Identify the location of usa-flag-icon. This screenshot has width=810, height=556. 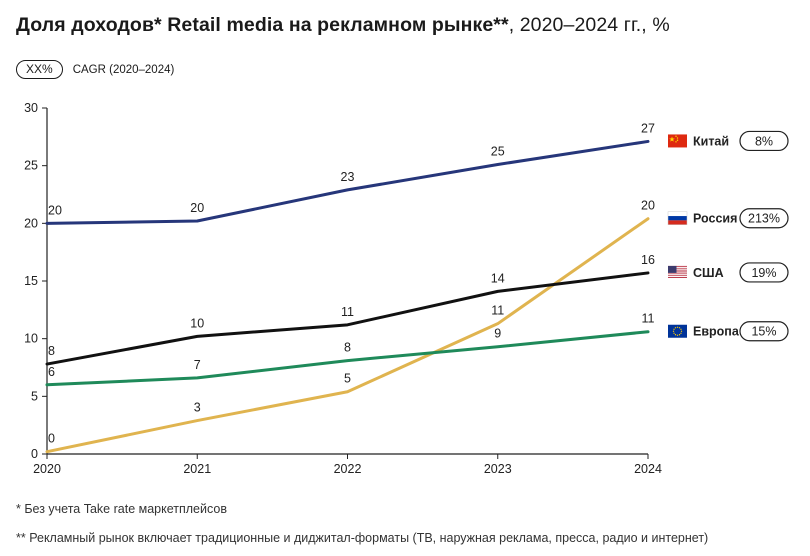
(677, 272).